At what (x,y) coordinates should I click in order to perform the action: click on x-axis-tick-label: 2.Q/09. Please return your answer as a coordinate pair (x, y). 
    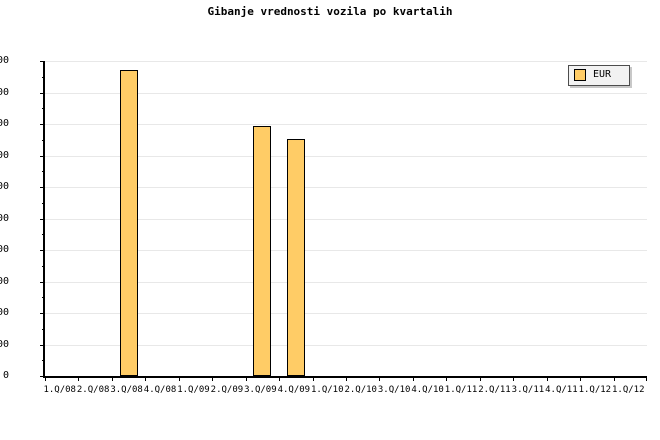
    Looking at the image, I should click on (227, 390).